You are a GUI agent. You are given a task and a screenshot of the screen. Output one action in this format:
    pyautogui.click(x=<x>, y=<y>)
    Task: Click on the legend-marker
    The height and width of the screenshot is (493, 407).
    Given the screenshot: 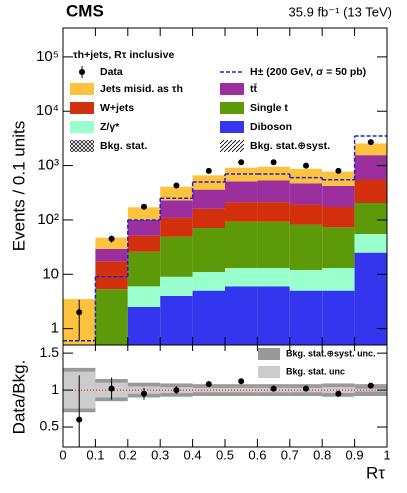 What is the action you would take?
    pyautogui.click(x=82, y=72)
    